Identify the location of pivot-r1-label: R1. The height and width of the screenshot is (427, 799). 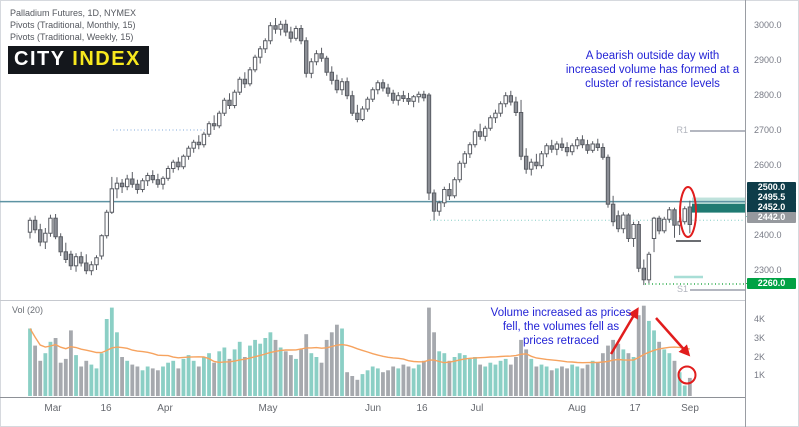
(682, 130).